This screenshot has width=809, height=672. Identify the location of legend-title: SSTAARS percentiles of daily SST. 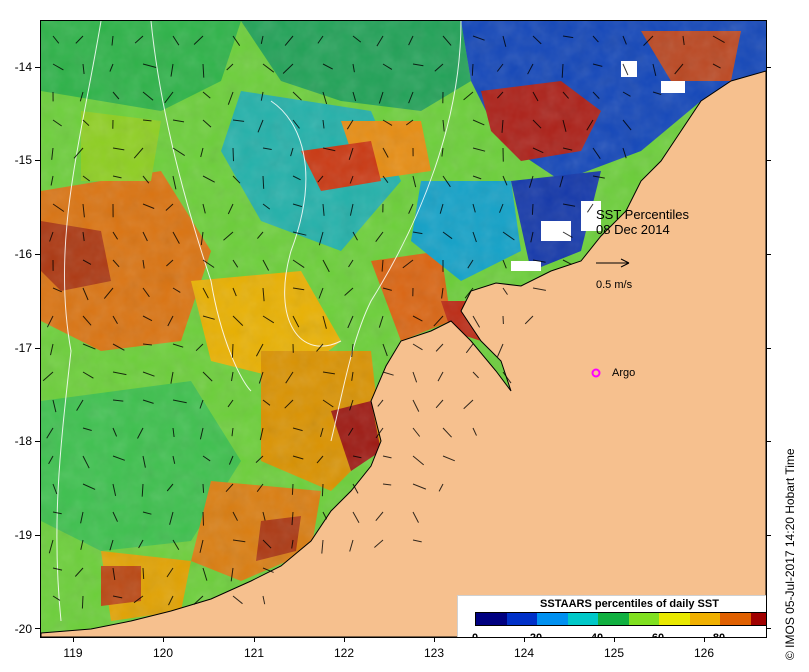
(629, 604).